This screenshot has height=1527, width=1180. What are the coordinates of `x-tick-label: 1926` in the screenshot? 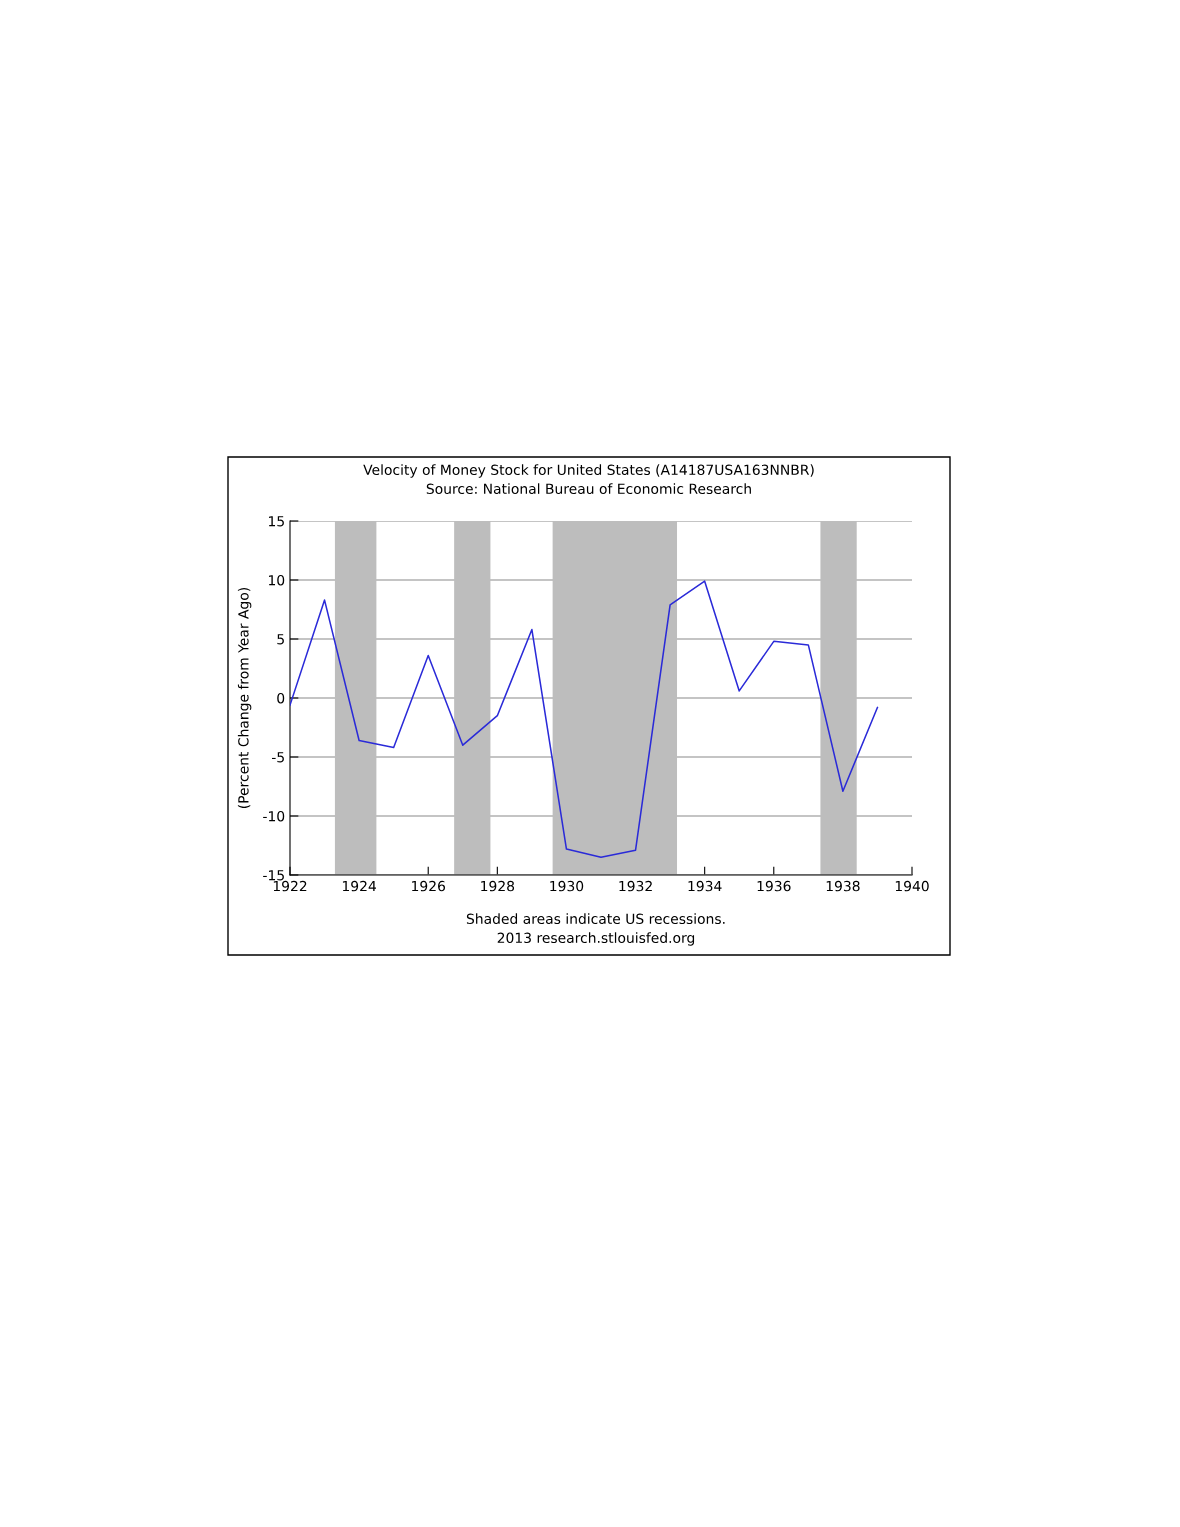 It's located at (429, 886).